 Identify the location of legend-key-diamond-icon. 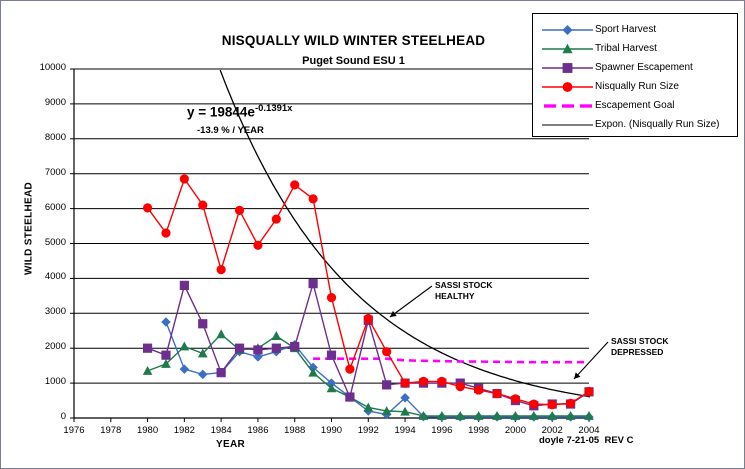
(567, 30).